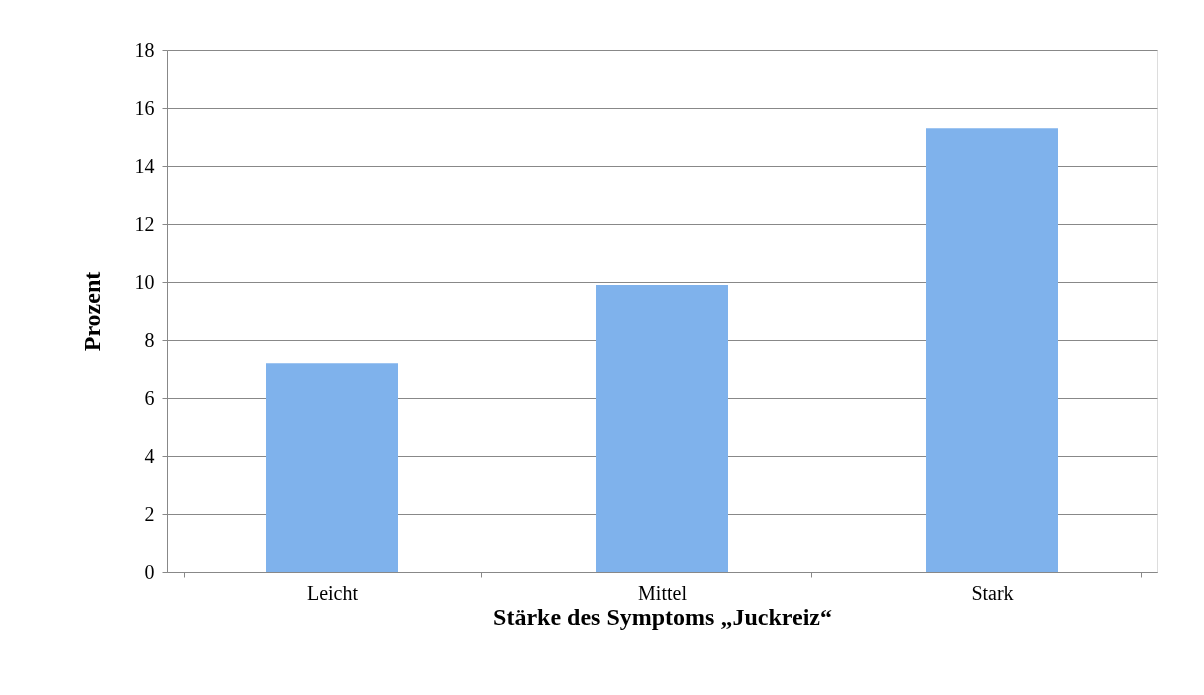 The image size is (1204, 695). Describe the element at coordinates (663, 592) in the screenshot. I see `x-tick-label: Mittel` at that location.